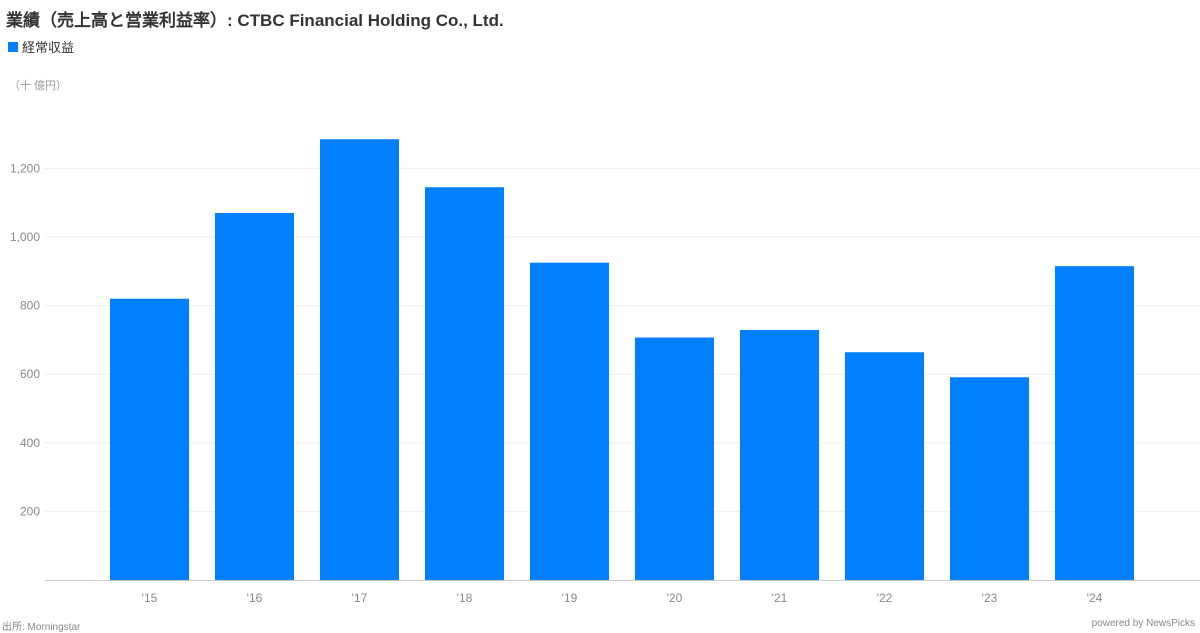 Image resolution: width=1200 pixels, height=633 pixels. Describe the element at coordinates (30, 374) in the screenshot. I see `y-tick-label: 600` at that location.